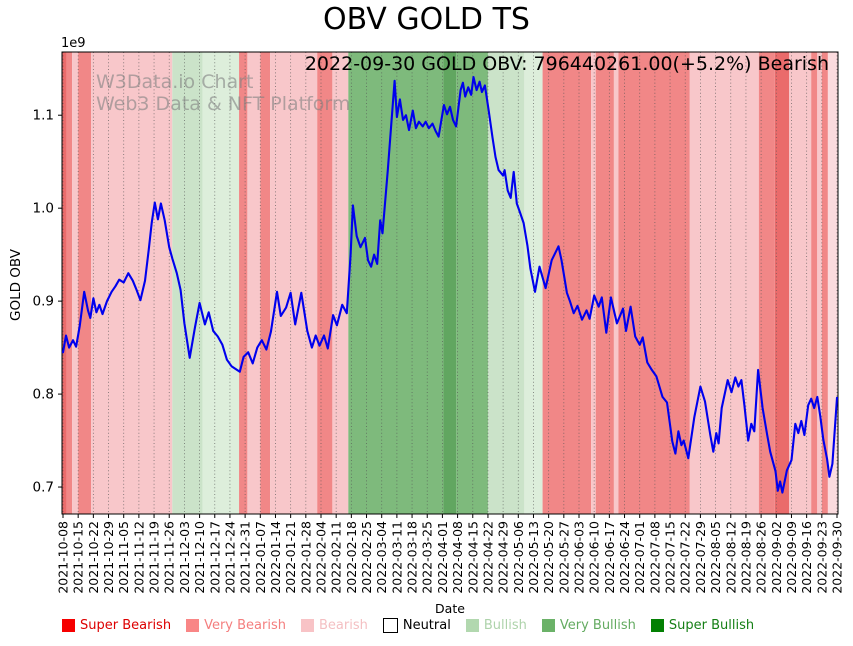  What do you see at coordinates (427, 557) in the screenshot?
I see `x-tick-label: 2022-03-25` at bounding box center [427, 557].